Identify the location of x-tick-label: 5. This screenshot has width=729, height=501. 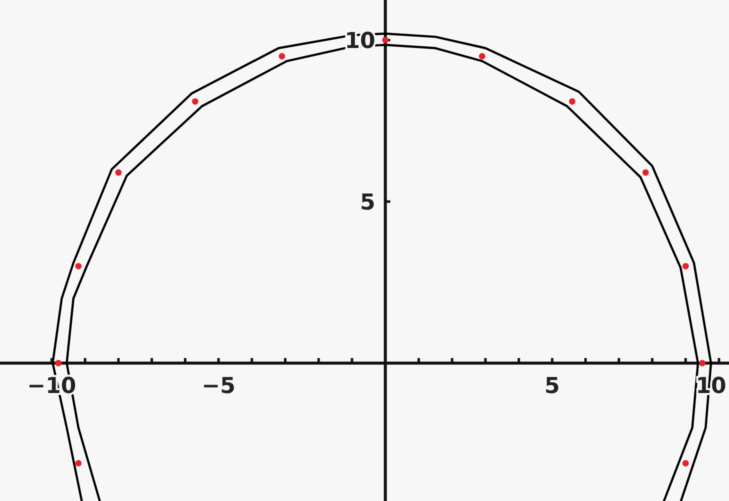
(552, 387).